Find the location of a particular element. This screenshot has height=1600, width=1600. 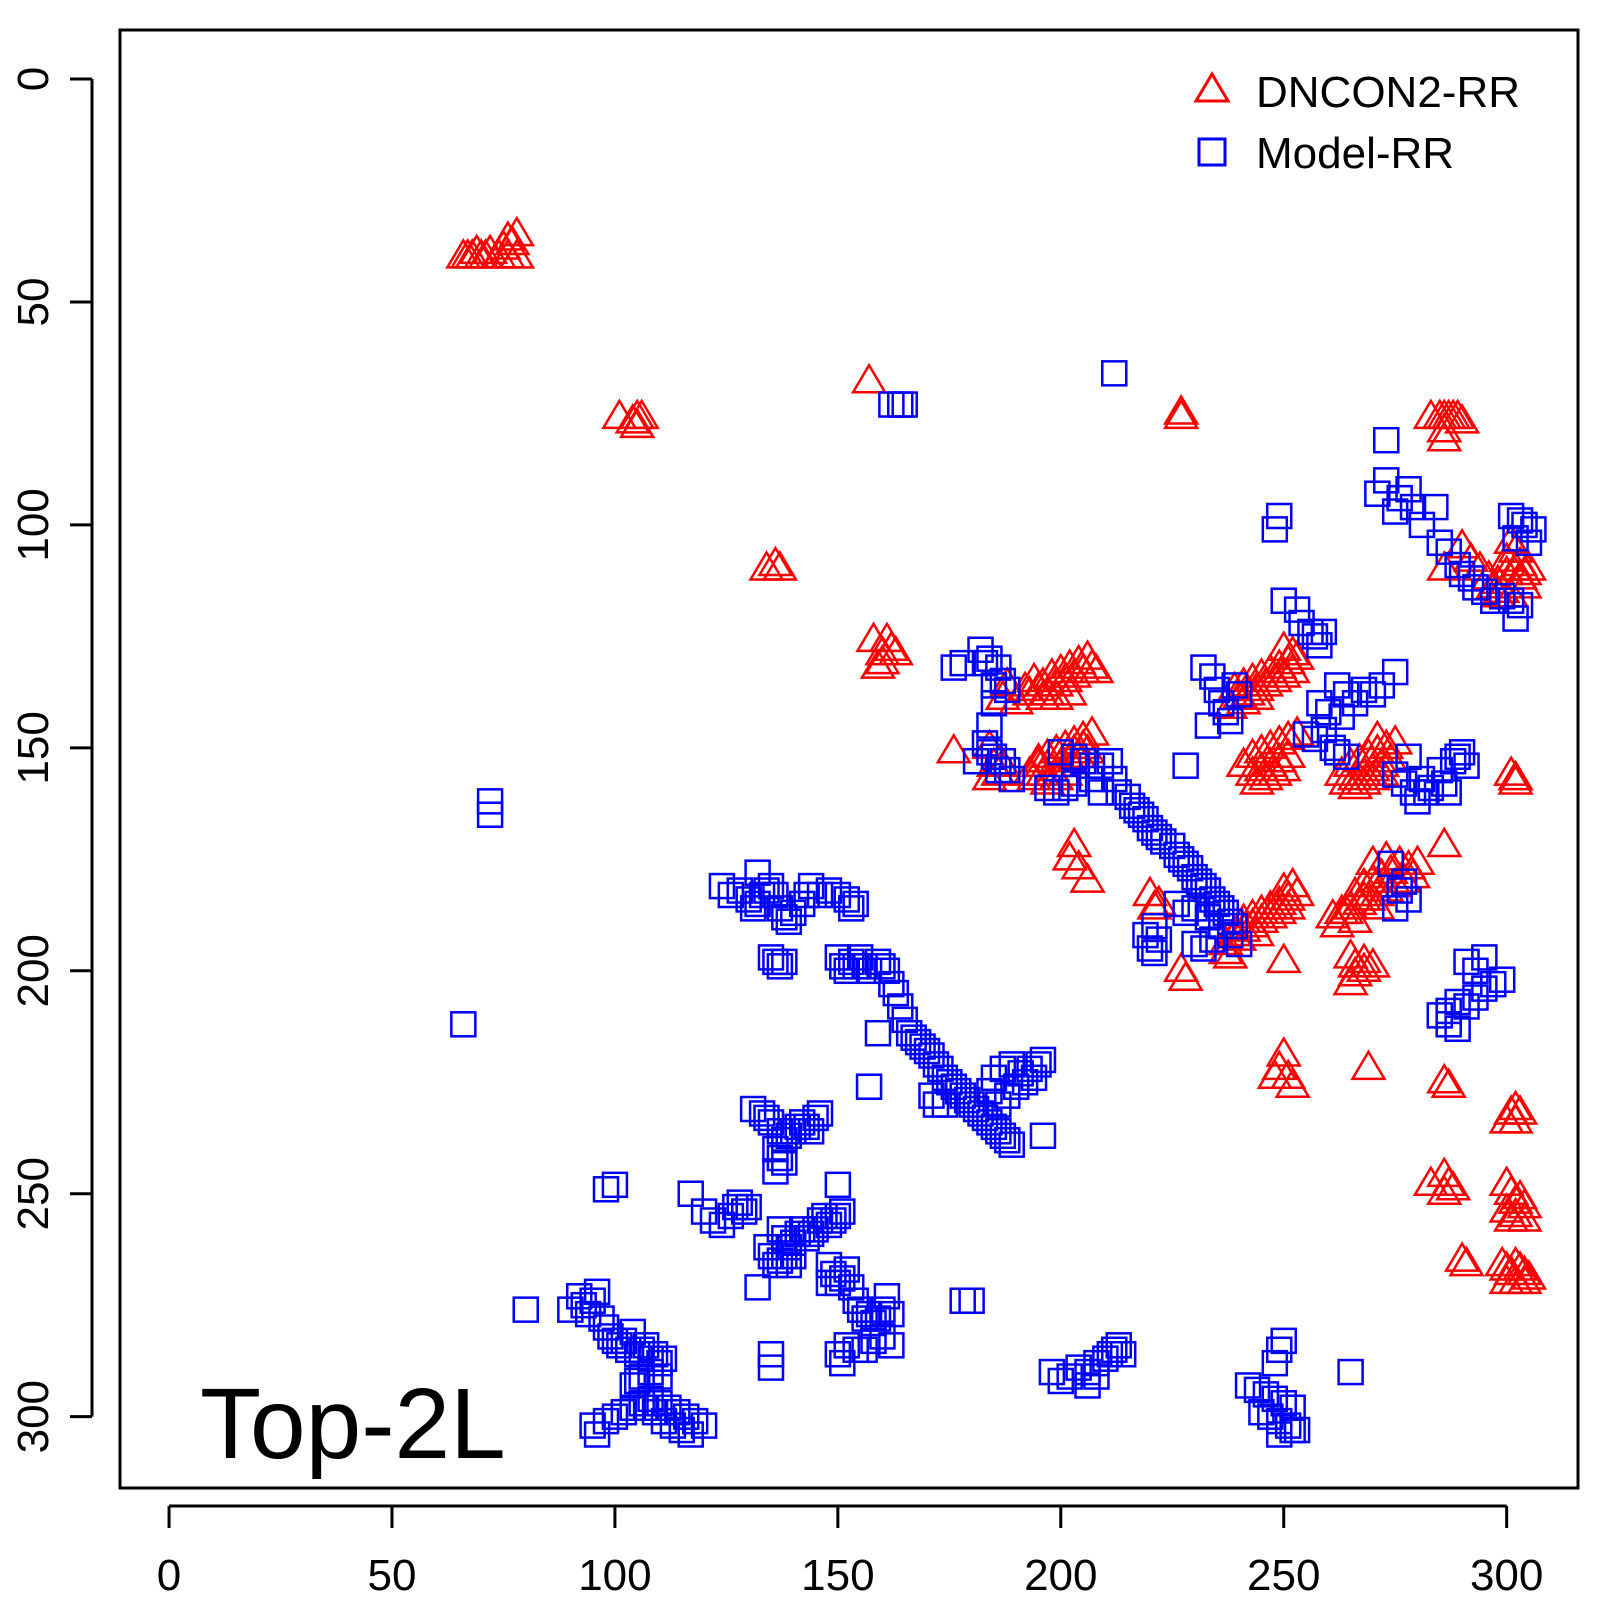

y-tick-label: 150 is located at coordinates (33, 747).